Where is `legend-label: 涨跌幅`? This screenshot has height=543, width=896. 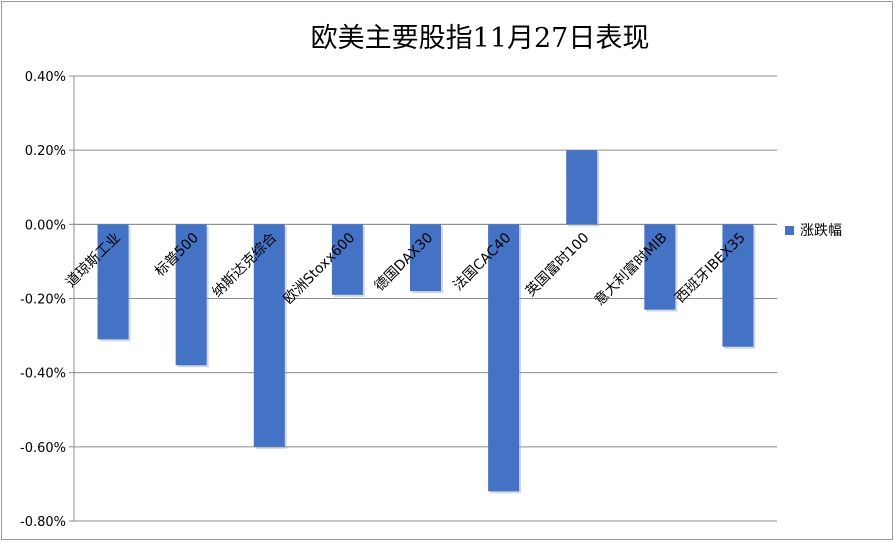 legend-label: 涨跌幅 is located at coordinates (821, 231).